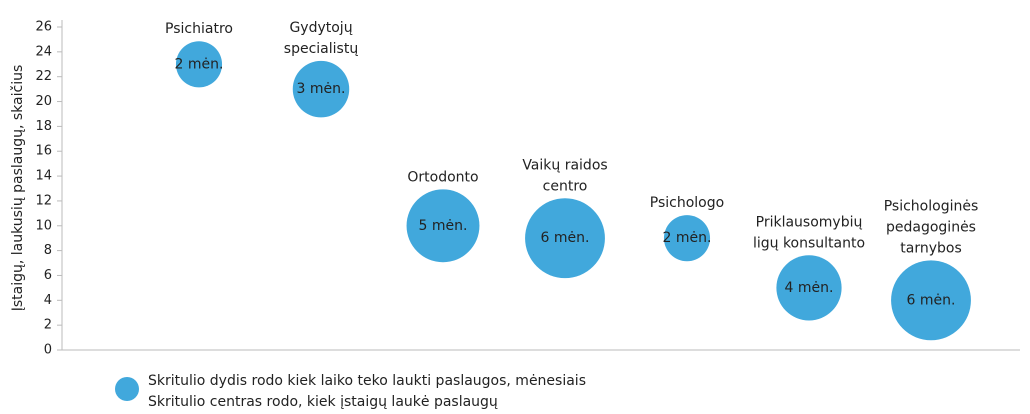 Image resolution: width=1030 pixels, height=414 pixels. I want to click on y-tick-label: 2, so click(48, 325).